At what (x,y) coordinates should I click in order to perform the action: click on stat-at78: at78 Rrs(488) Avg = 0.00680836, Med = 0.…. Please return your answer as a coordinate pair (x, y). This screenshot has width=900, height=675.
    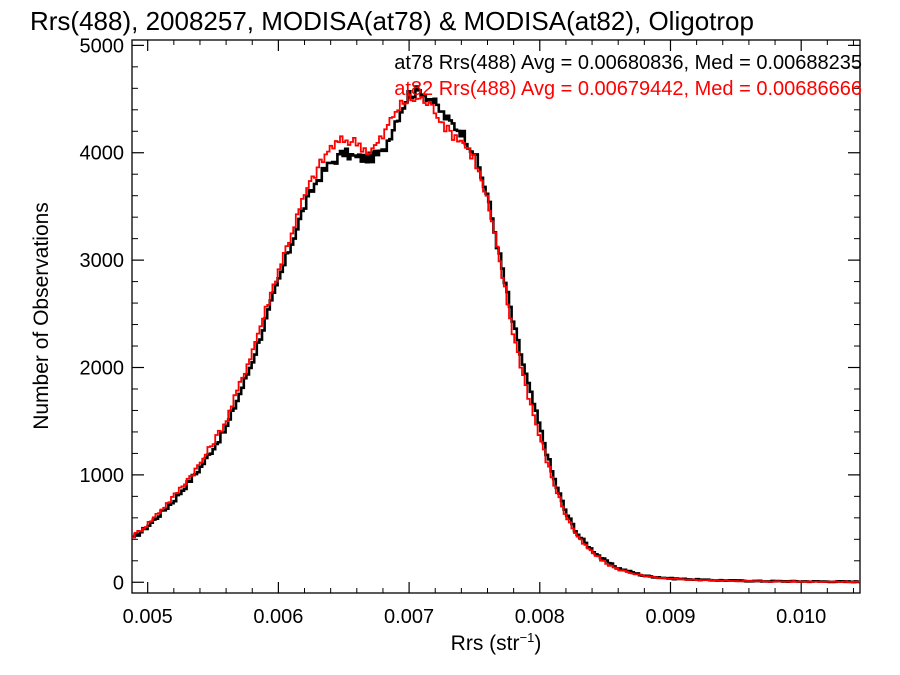
    Looking at the image, I should click on (628, 63).